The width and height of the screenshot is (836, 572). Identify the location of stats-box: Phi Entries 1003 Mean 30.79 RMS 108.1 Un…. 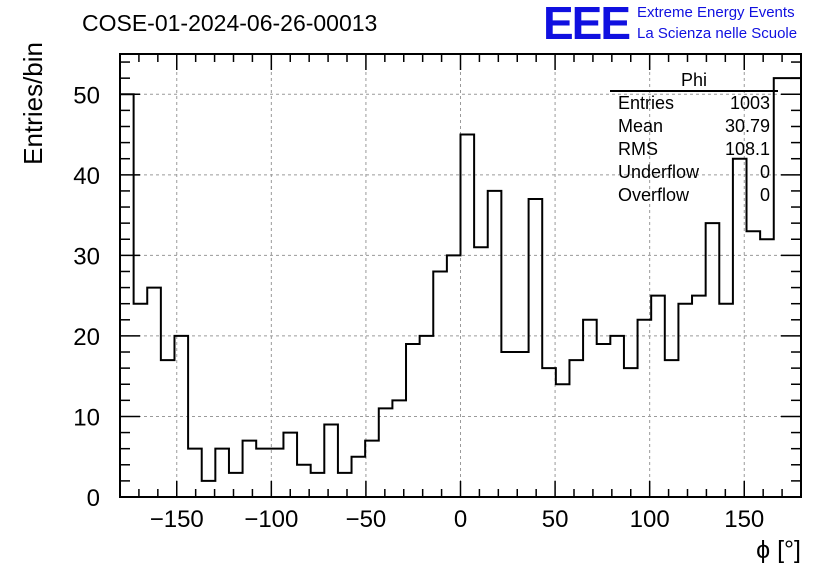
(694, 138).